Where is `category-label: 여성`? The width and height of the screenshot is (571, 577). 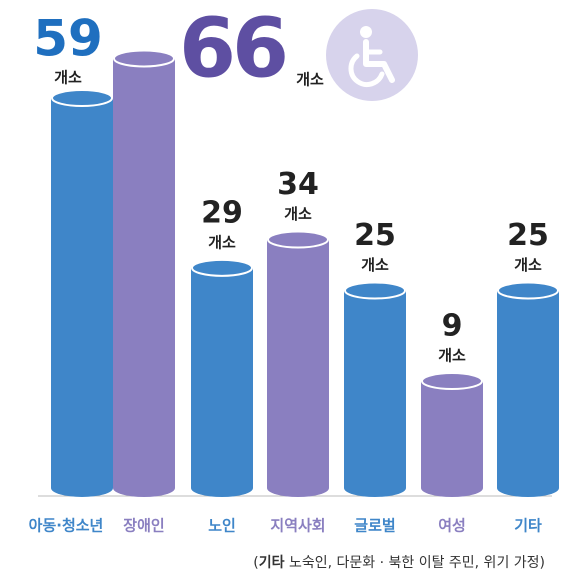 category-label: 여성 is located at coordinates (452, 526).